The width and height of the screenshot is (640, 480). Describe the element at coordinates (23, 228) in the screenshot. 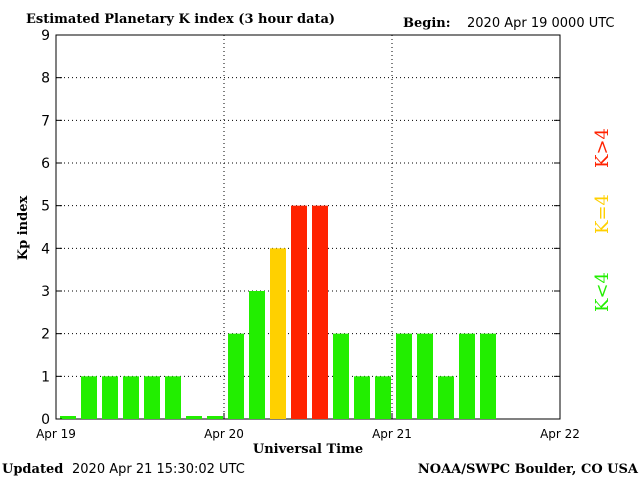

I see `y-axis-label: Kp index` at that location.